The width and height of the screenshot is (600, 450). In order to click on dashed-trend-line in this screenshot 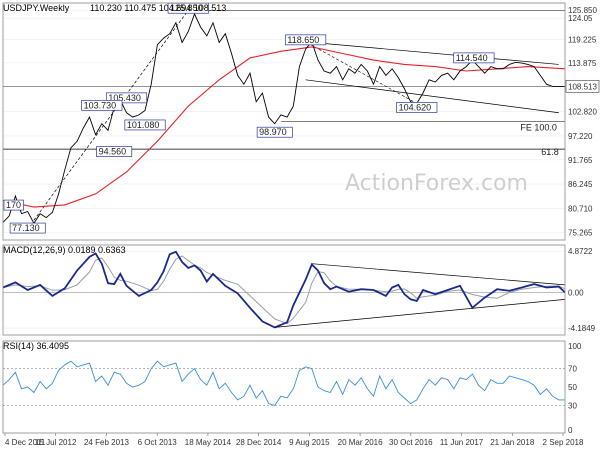, I will do `click(111, 115)`.